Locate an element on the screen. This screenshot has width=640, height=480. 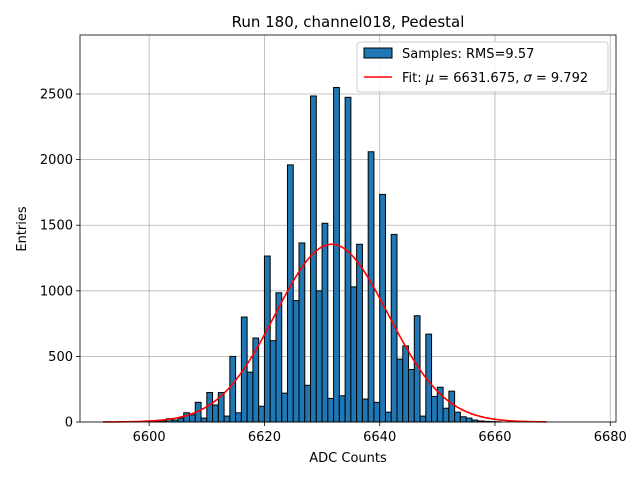
y-axis-label: Entries is located at coordinates (22, 229).